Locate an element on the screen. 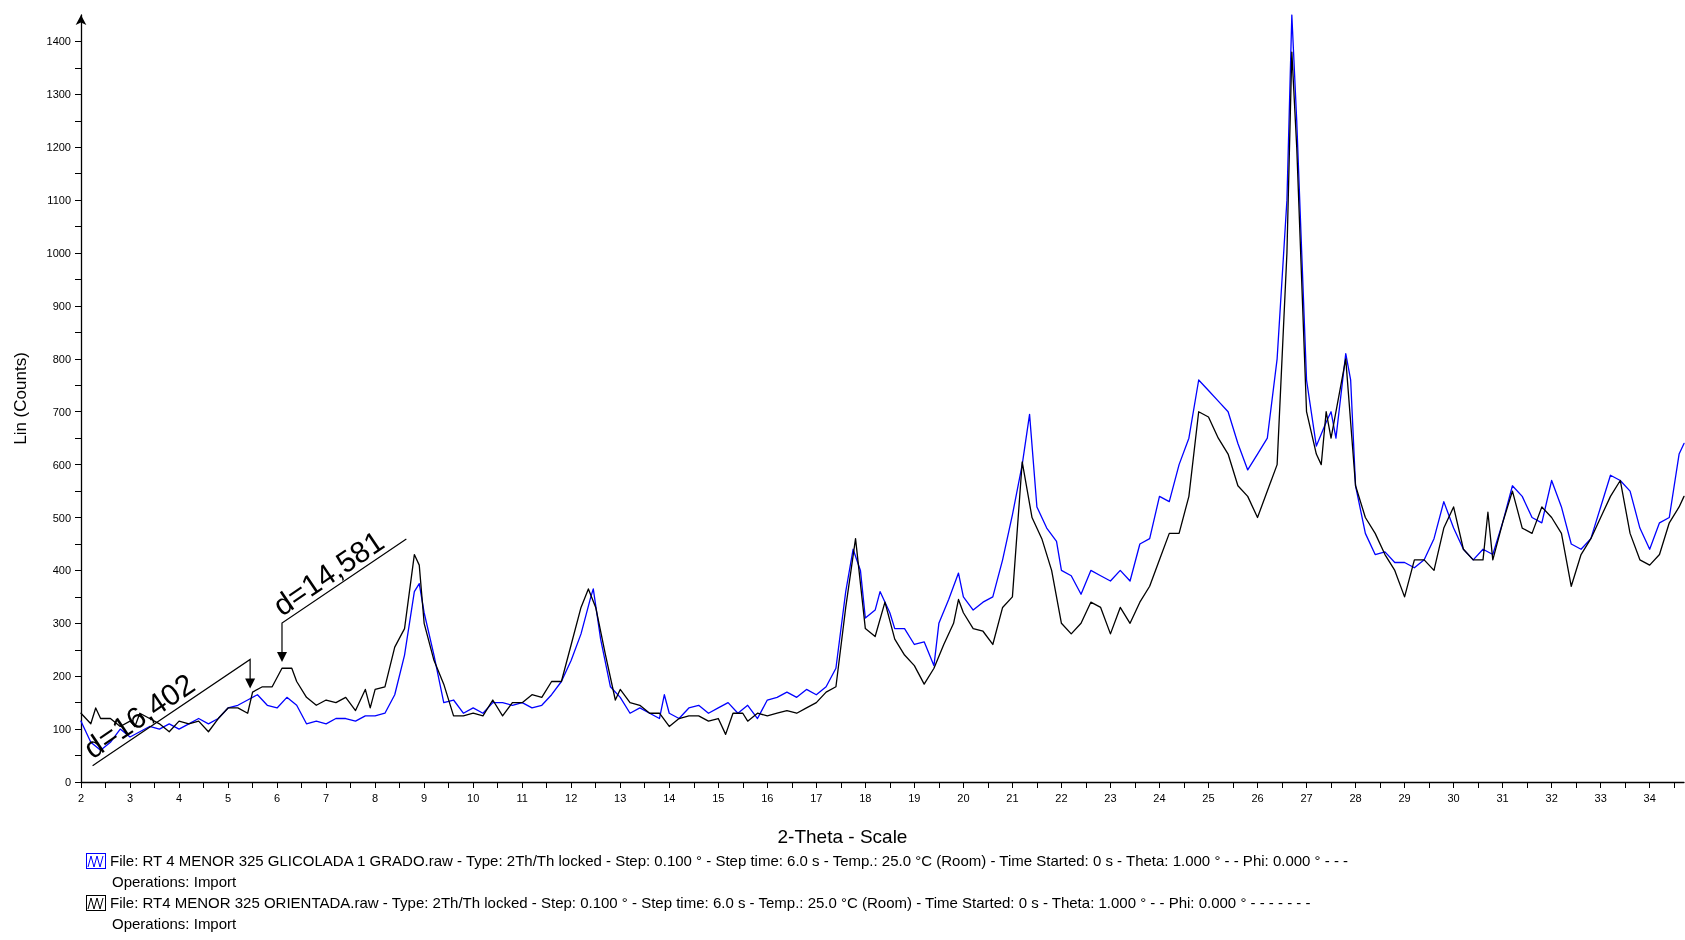 This screenshot has width=1685, height=940. y-tick-label: 1200 is located at coordinates (58, 147).